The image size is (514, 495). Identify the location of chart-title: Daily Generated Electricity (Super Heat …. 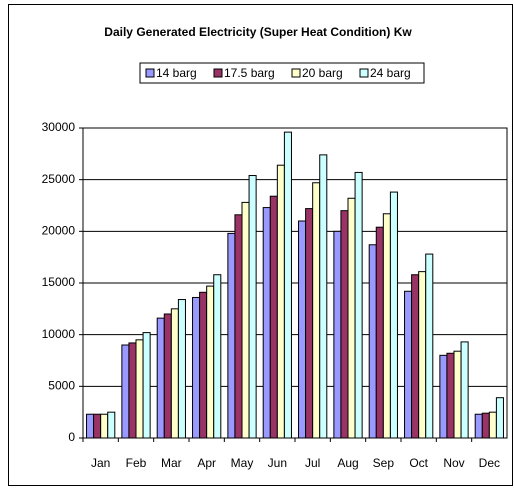
(258, 32).